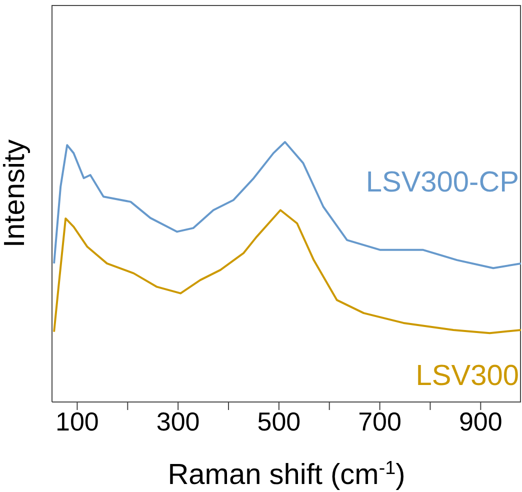  What do you see at coordinates (287, 473) in the screenshot?
I see `x-axis-title: Raman shift (cm$^{-1}$)` at bounding box center [287, 473].